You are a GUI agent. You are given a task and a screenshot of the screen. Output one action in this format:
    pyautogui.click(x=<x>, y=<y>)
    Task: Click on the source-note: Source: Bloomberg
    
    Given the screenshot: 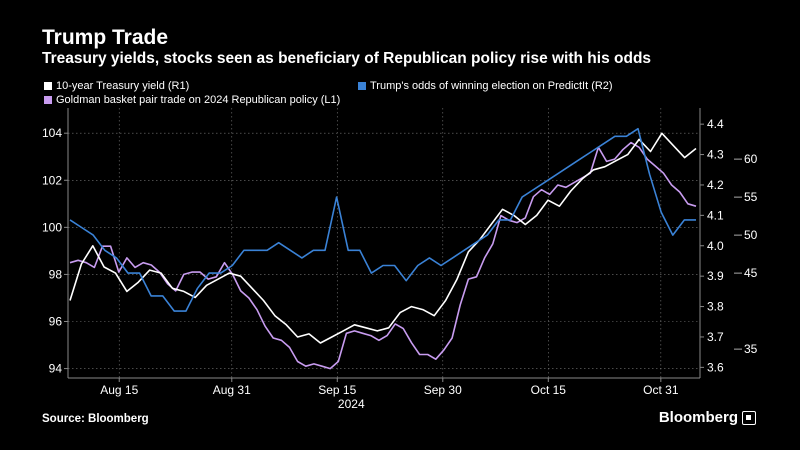 What is the action you would take?
    pyautogui.click(x=95, y=419)
    